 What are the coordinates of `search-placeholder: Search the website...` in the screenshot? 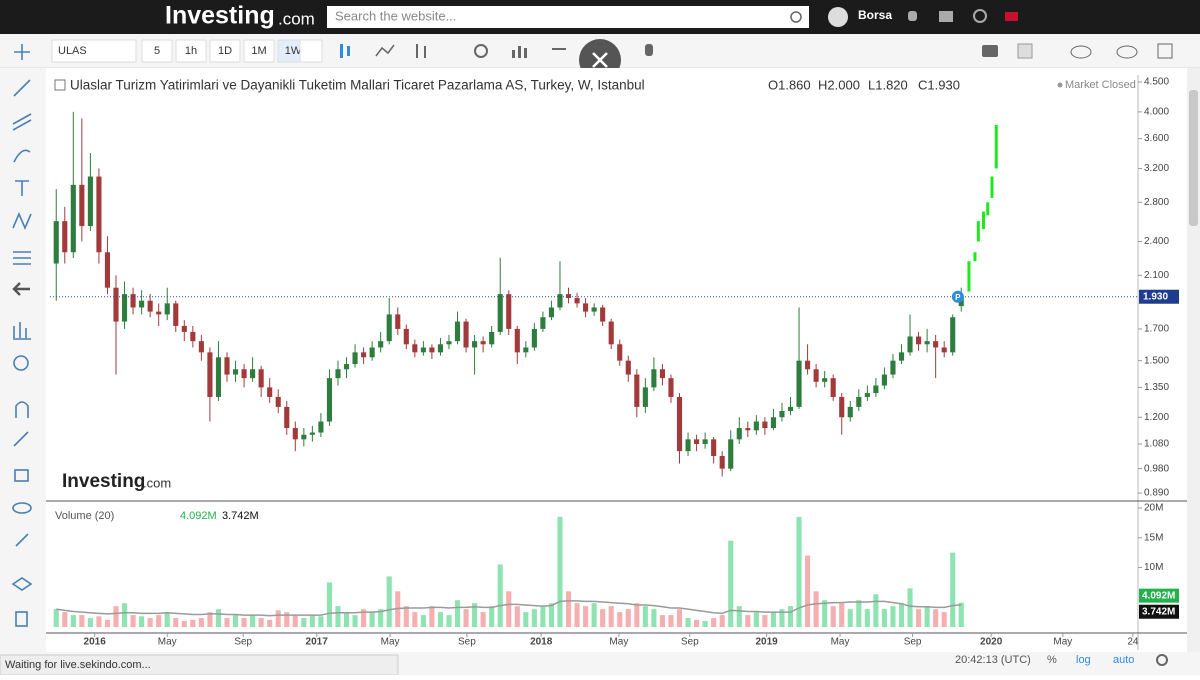 It's located at (395, 15).